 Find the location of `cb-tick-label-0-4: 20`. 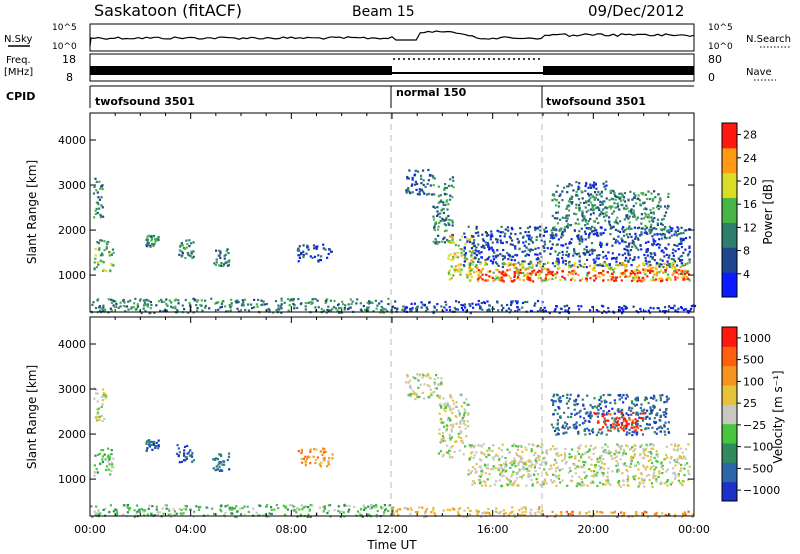

cb-tick-label-0-4: 20 is located at coordinates (750, 181).